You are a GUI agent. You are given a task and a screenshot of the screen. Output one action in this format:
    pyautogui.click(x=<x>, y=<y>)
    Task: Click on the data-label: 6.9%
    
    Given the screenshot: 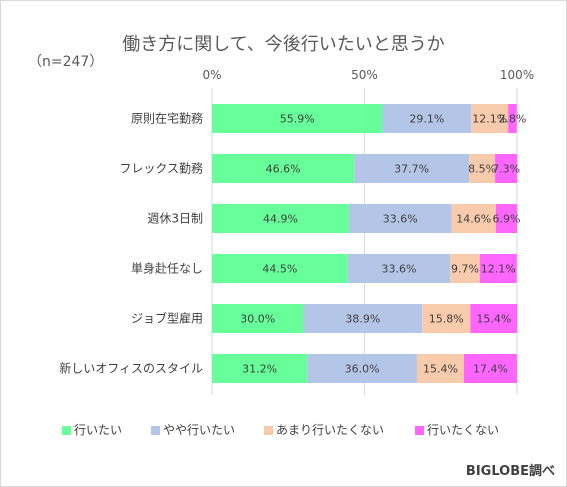 What is the action you would take?
    pyautogui.click(x=507, y=219)
    